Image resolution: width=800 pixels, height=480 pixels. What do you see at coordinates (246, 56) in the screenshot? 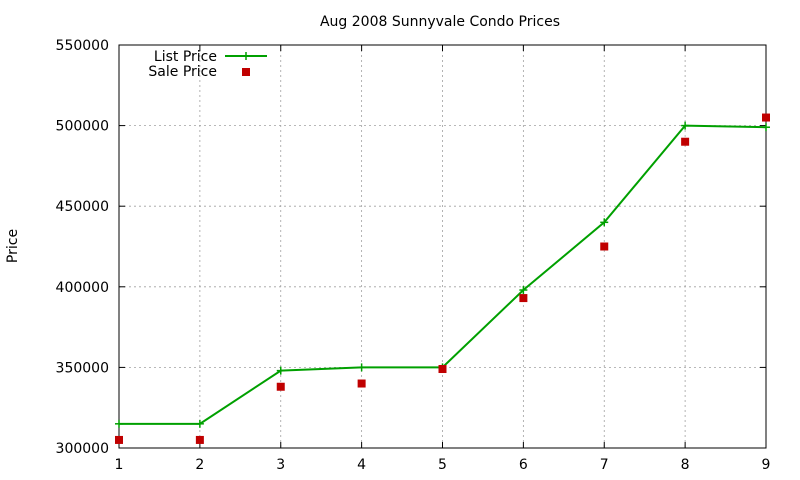
I see `legend-marker-list-price` at bounding box center [246, 56].